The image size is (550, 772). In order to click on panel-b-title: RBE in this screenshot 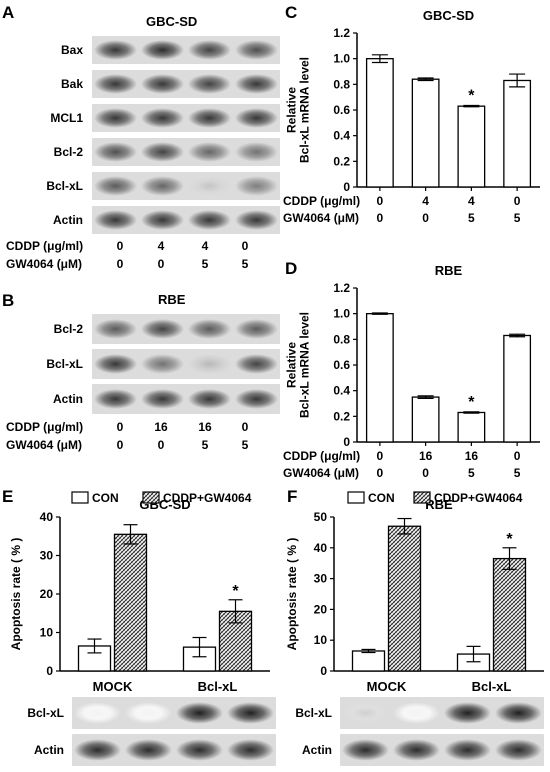, I will do `click(172, 299)`.